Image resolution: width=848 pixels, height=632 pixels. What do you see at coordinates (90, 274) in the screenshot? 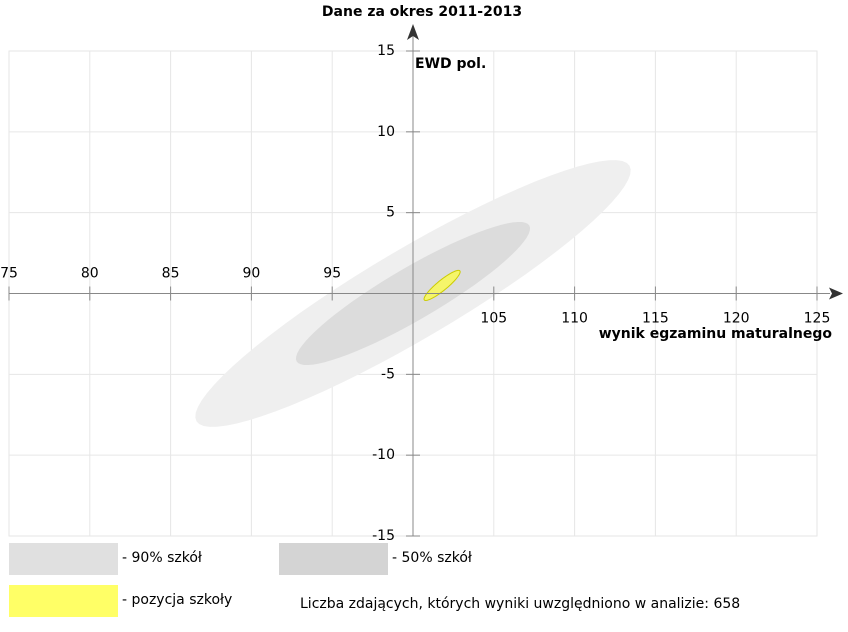
I see `x-tick-label: 80` at bounding box center [90, 274].